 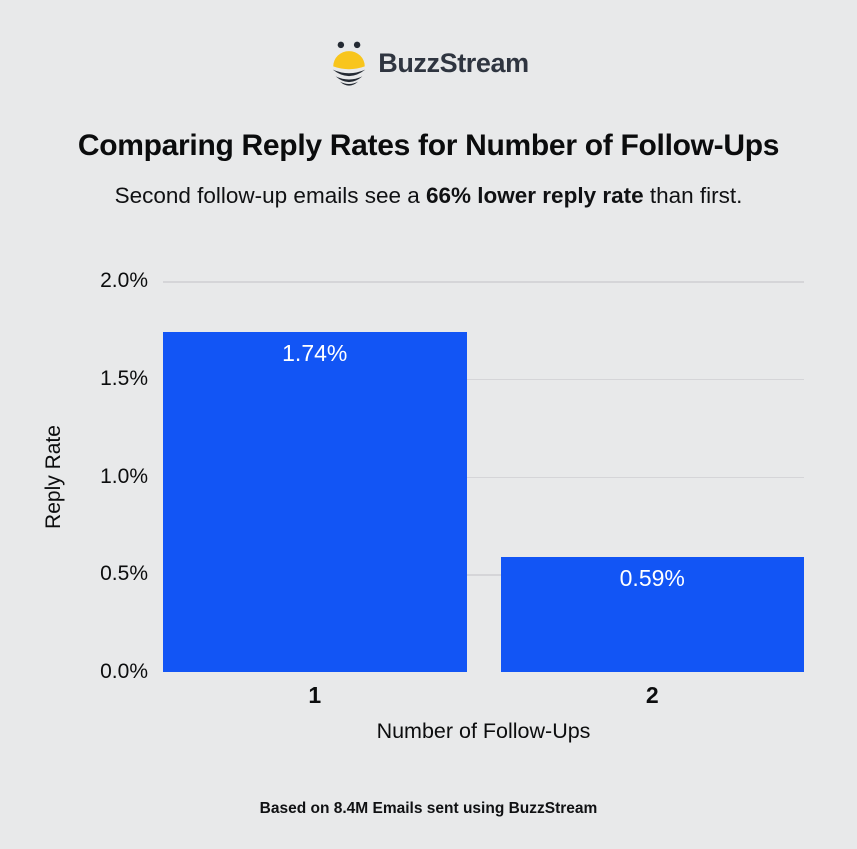 I want to click on subtitle-bold: 66% lower reply rate, so click(x=535, y=195).